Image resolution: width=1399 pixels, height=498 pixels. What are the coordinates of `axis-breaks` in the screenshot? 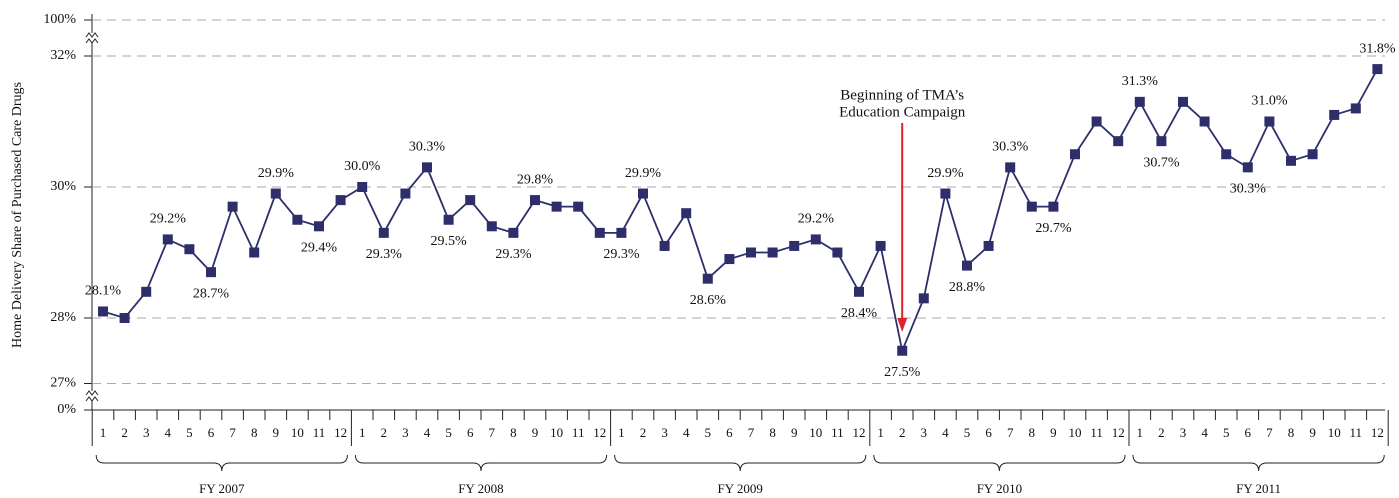 It's located at (92, 217).